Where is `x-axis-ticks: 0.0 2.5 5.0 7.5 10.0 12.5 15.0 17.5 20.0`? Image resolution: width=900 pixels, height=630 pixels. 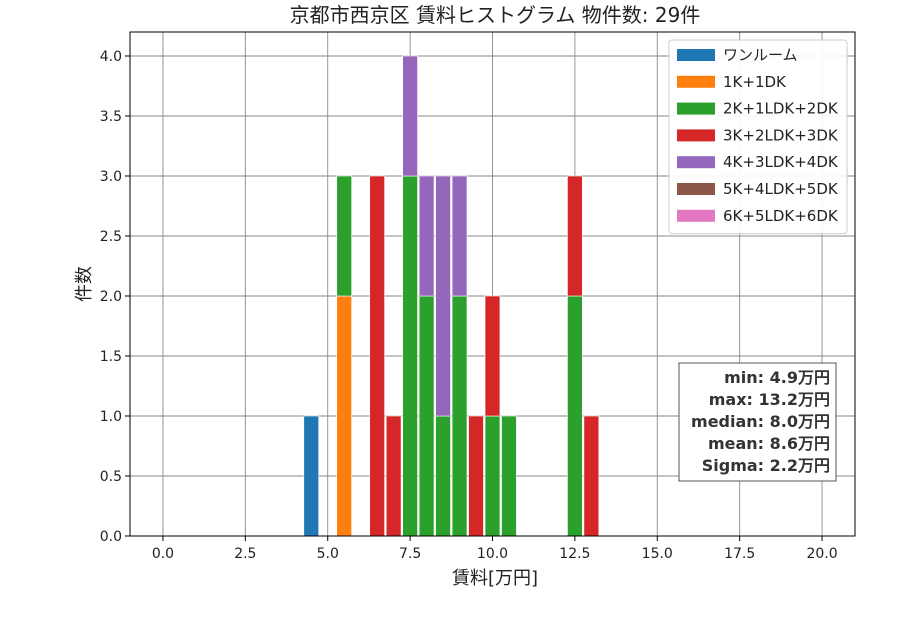 x-axis-ticks: 0.0 2.5 5.0 7.5 10.0 12.5 15.0 17.5 20.0 is located at coordinates (495, 549).